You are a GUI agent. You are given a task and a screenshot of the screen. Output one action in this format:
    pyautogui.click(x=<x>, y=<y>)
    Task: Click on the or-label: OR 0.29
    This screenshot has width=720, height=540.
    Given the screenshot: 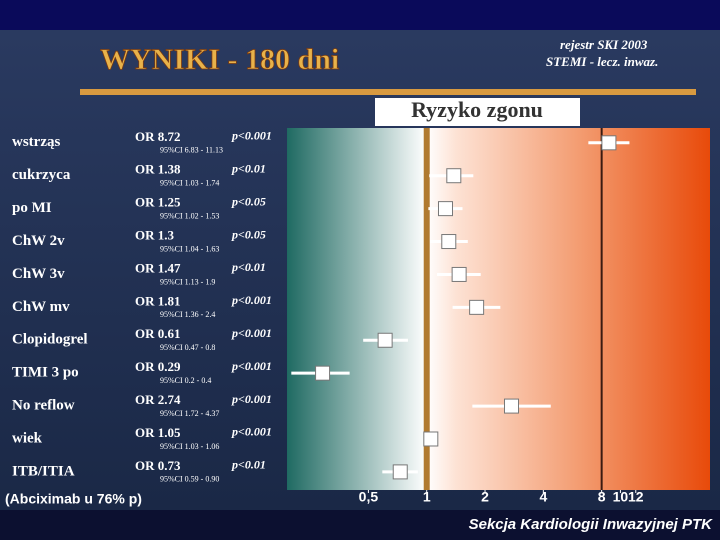 What is the action you would take?
    pyautogui.click(x=158, y=366)
    